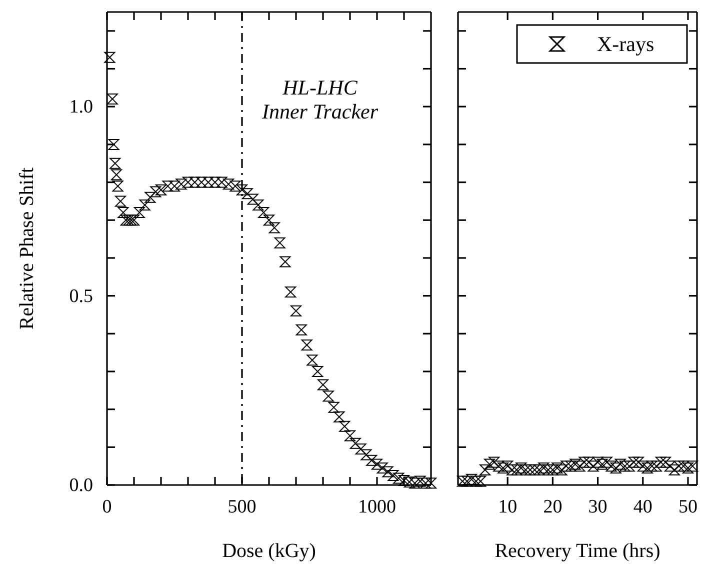 Image resolution: width=705 pixels, height=582 pixels. What do you see at coordinates (508, 507) in the screenshot?
I see `x-tick-label: 10` at bounding box center [508, 507].